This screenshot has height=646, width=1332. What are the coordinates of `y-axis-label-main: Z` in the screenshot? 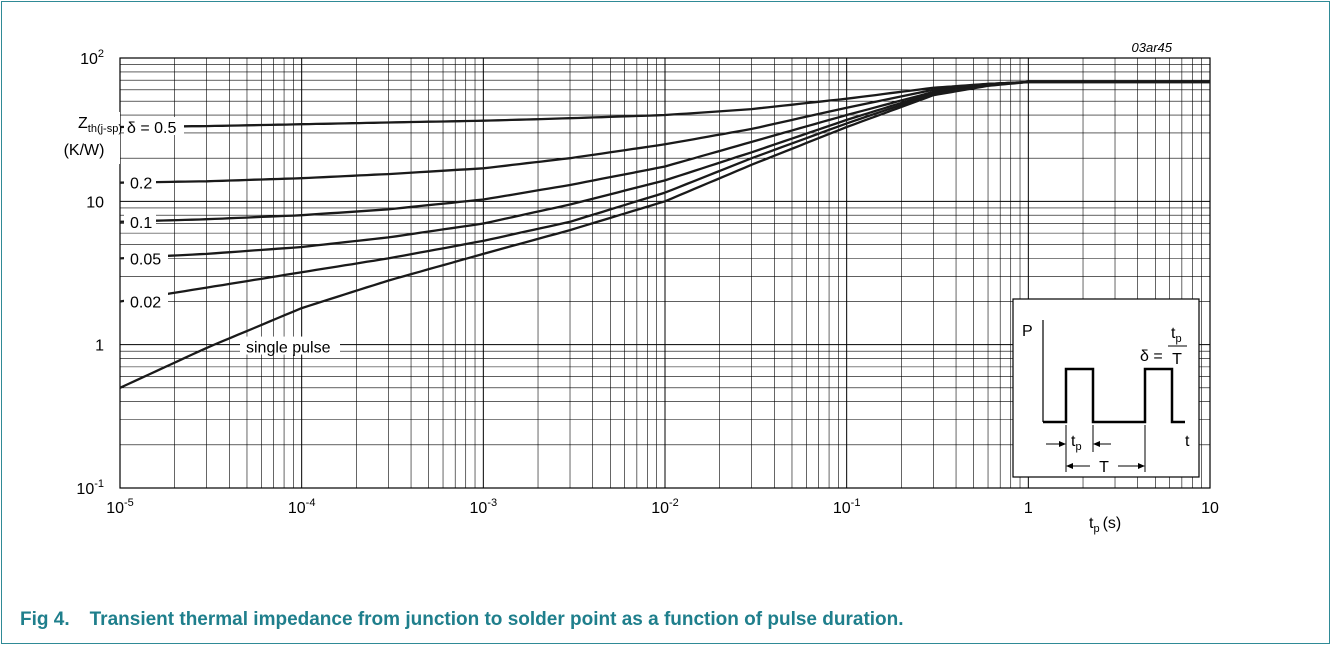 It's located at (83, 123).